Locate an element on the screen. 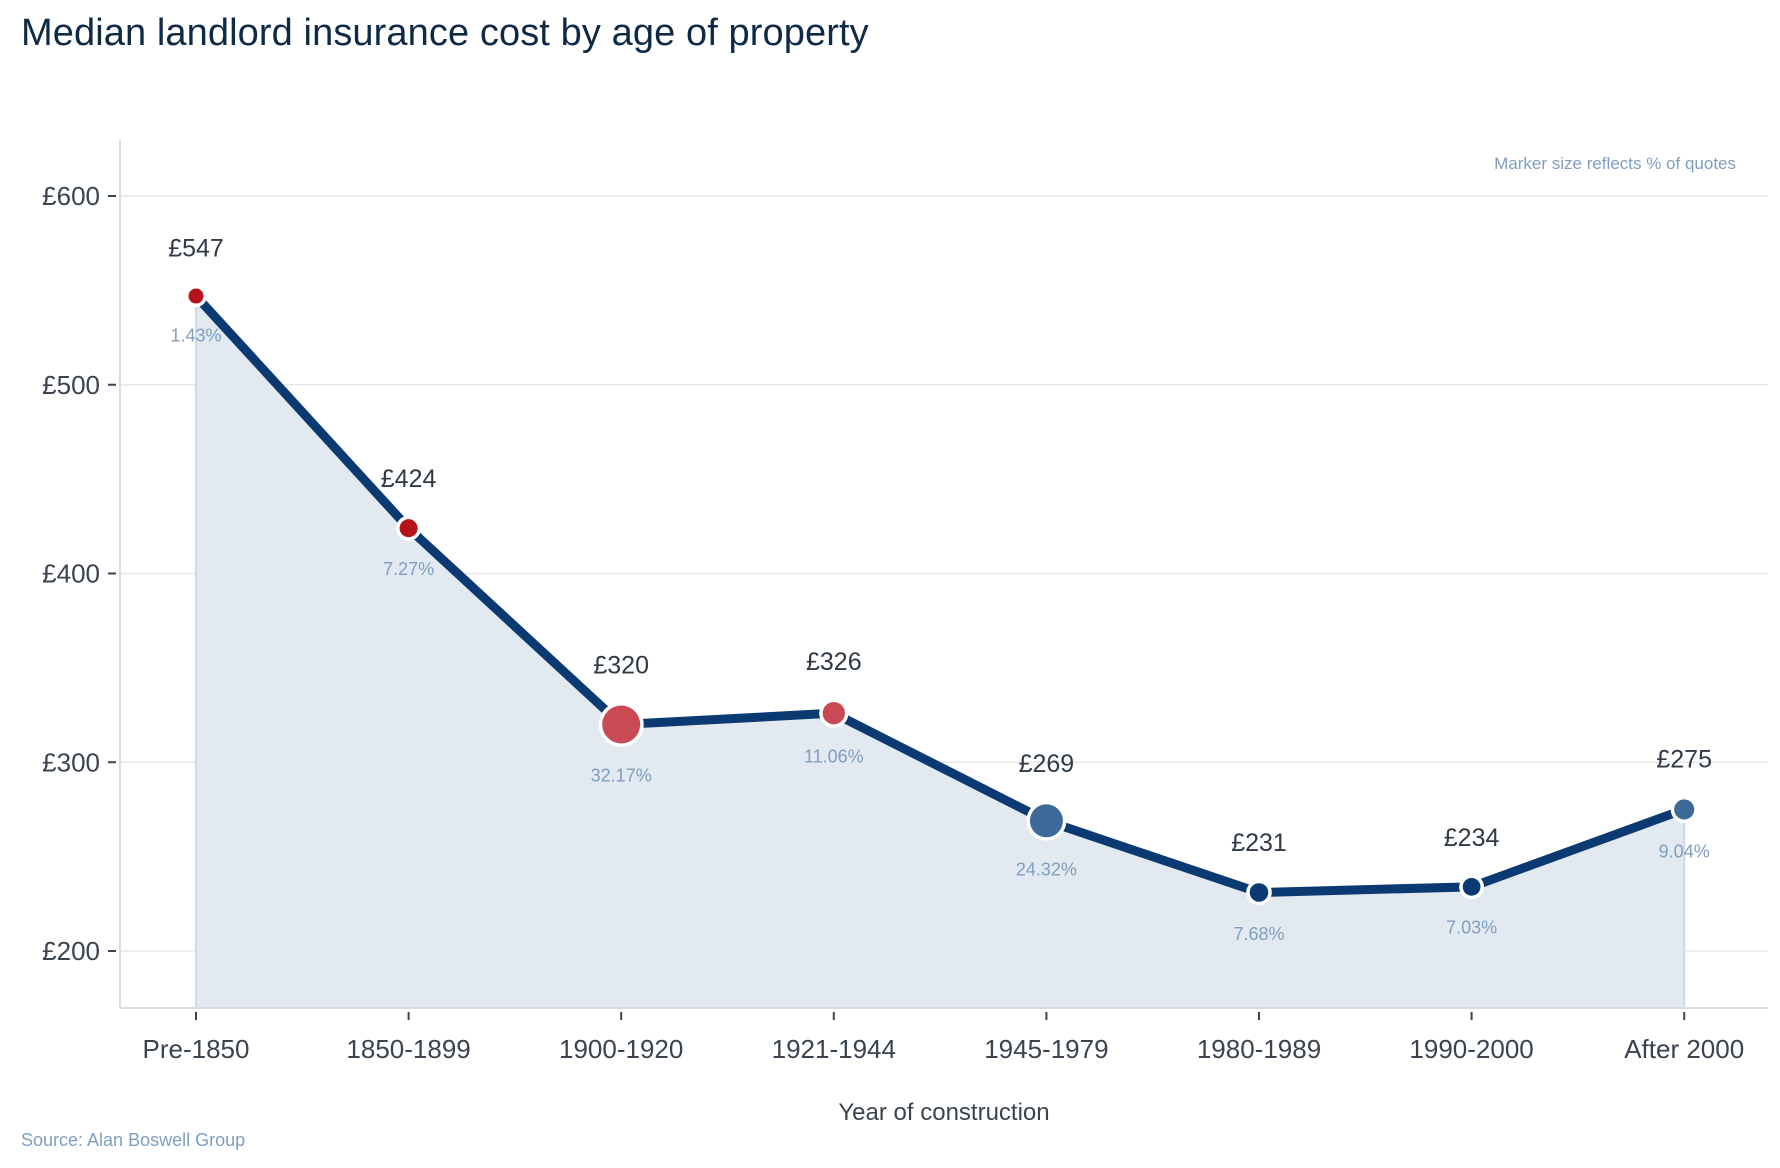 This screenshot has width=1780, height=1168. x-tick-label: 1980-1989 is located at coordinates (1259, 1049).